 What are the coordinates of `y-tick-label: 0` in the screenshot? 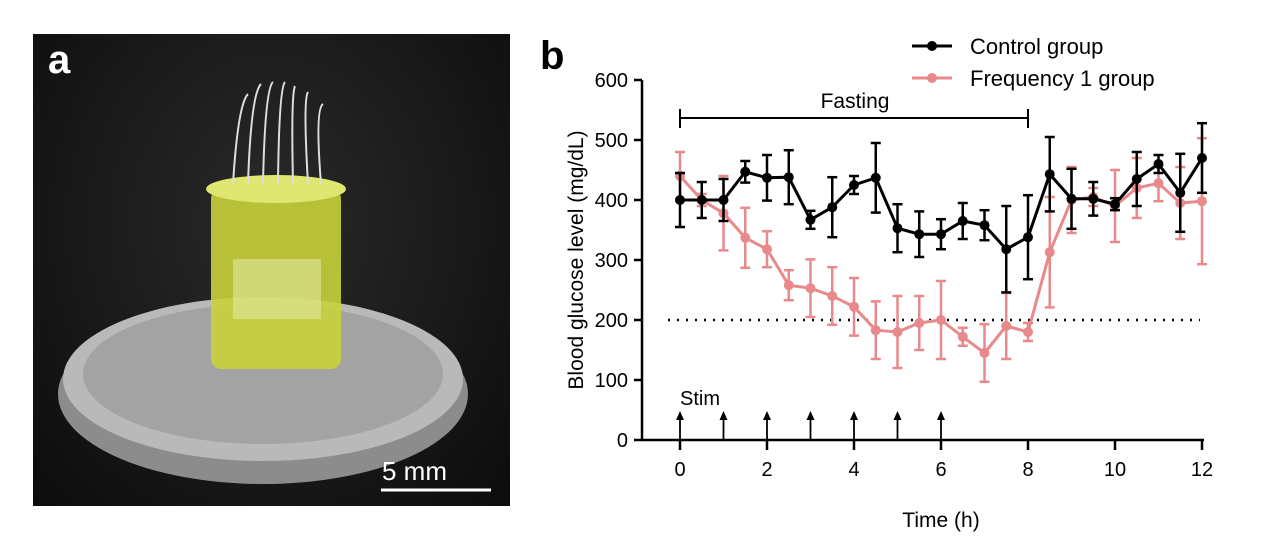 It's located at (622, 441).